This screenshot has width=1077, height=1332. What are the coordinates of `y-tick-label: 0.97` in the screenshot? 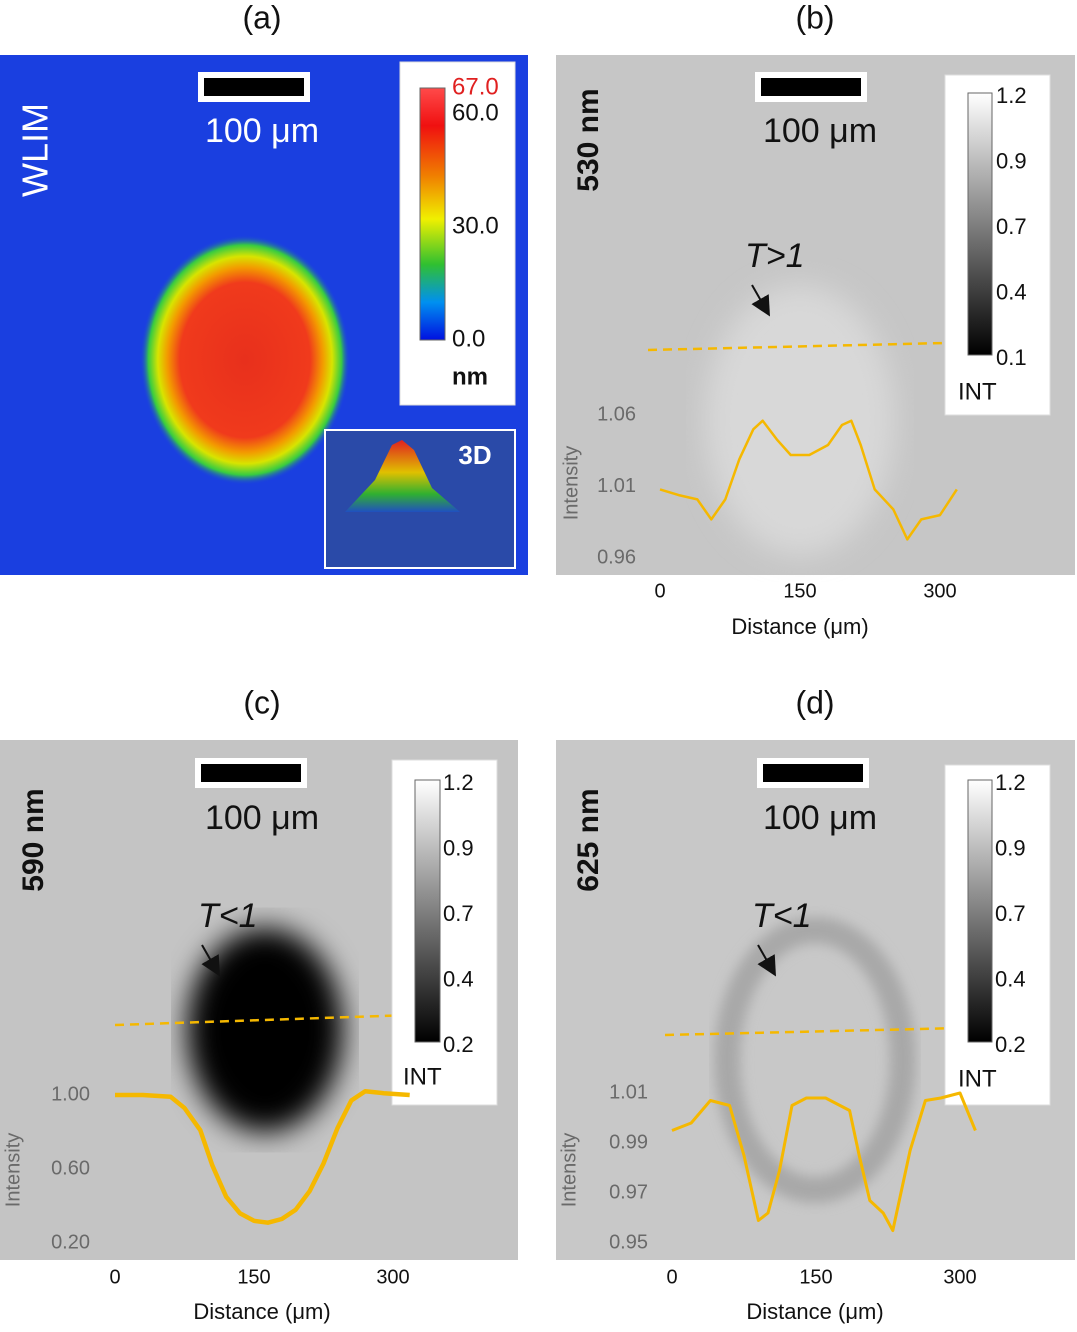 It's located at (628, 1192).